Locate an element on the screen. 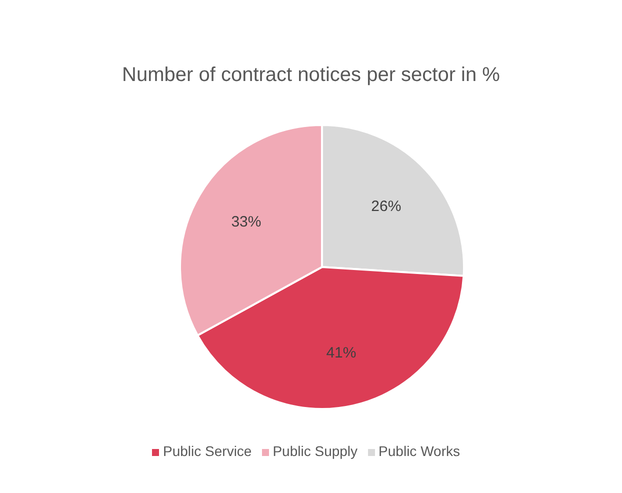 This screenshot has height=493, width=622. legend-label: Public Supply is located at coordinates (315, 451).